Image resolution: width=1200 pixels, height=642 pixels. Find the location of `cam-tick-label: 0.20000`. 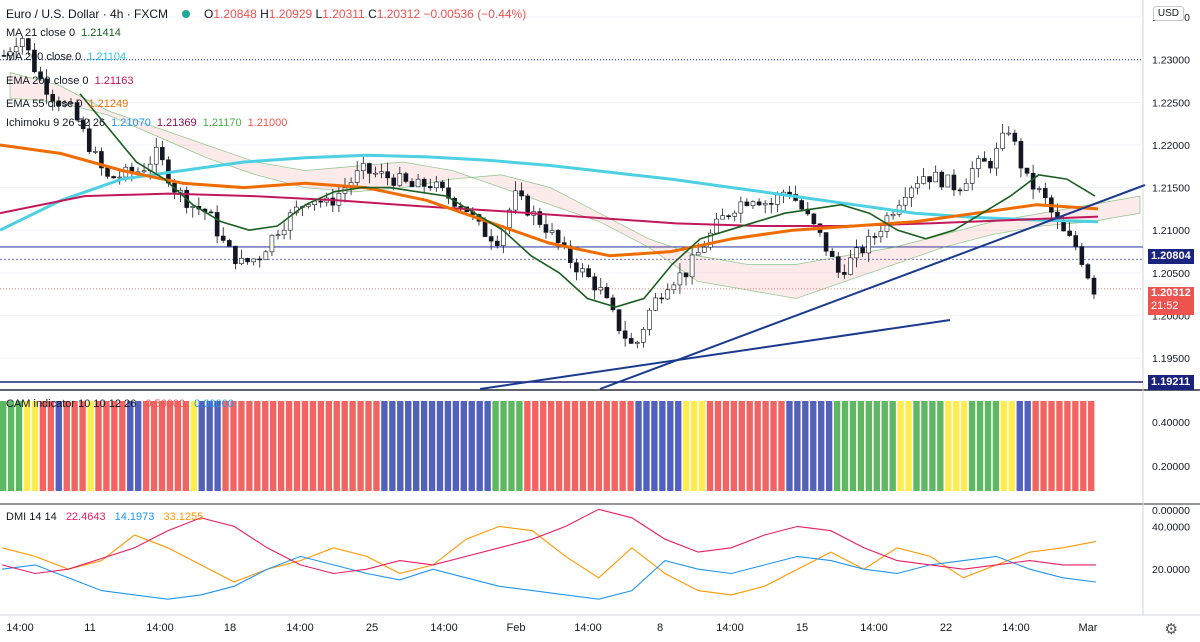

cam-tick-label: 0.20000 is located at coordinates (1171, 467).